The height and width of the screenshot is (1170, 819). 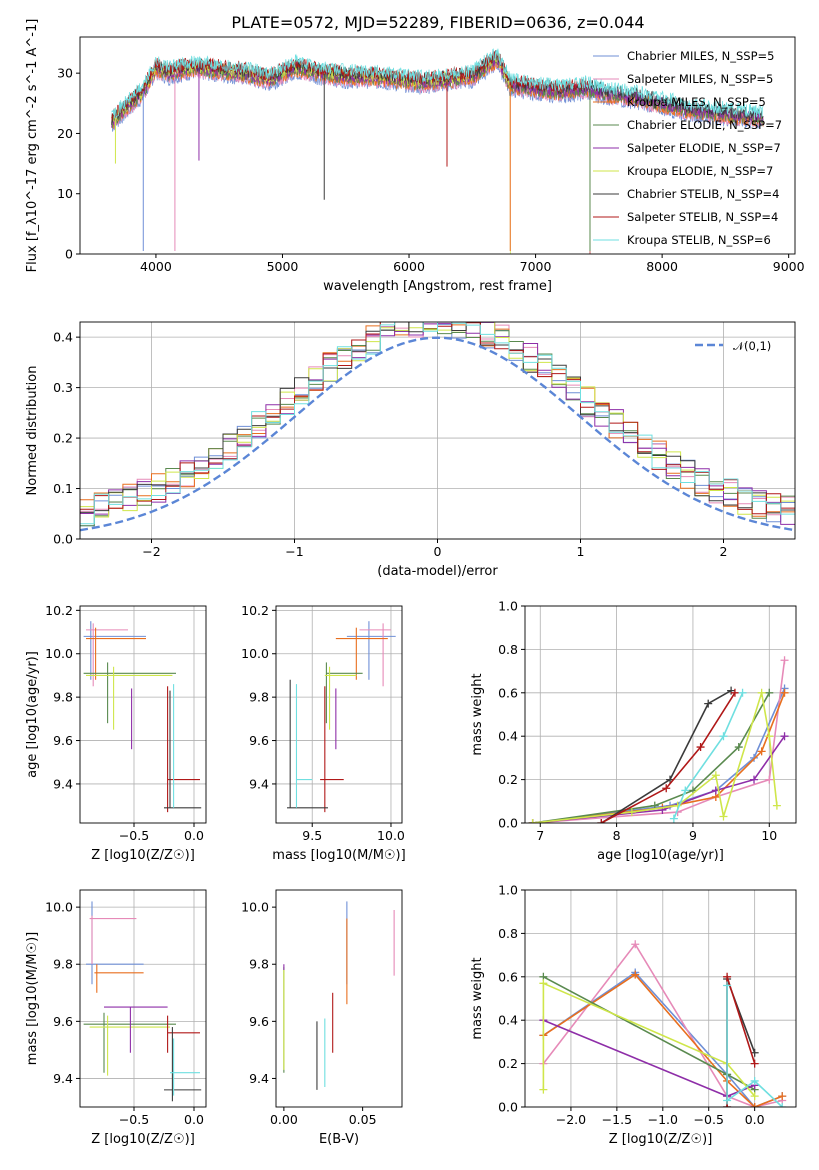 I want to click on x-tick-label: 10.0, so click(x=391, y=835).